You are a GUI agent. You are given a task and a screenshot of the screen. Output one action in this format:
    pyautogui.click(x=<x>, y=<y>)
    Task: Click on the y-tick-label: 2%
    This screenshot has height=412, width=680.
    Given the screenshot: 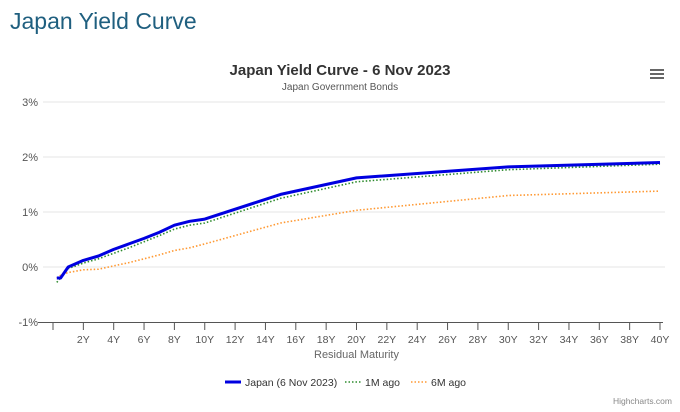 What is the action you would take?
    pyautogui.click(x=30, y=158)
    